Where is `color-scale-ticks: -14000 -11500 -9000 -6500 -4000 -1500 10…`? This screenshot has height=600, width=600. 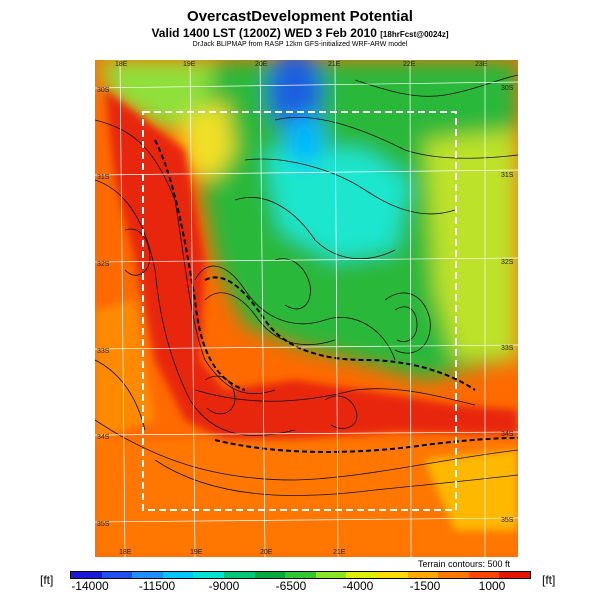
color-scale-ticks: -14000 -11500 -9000 -6500 -4000 -1500 10… is located at coordinates (300, 587).